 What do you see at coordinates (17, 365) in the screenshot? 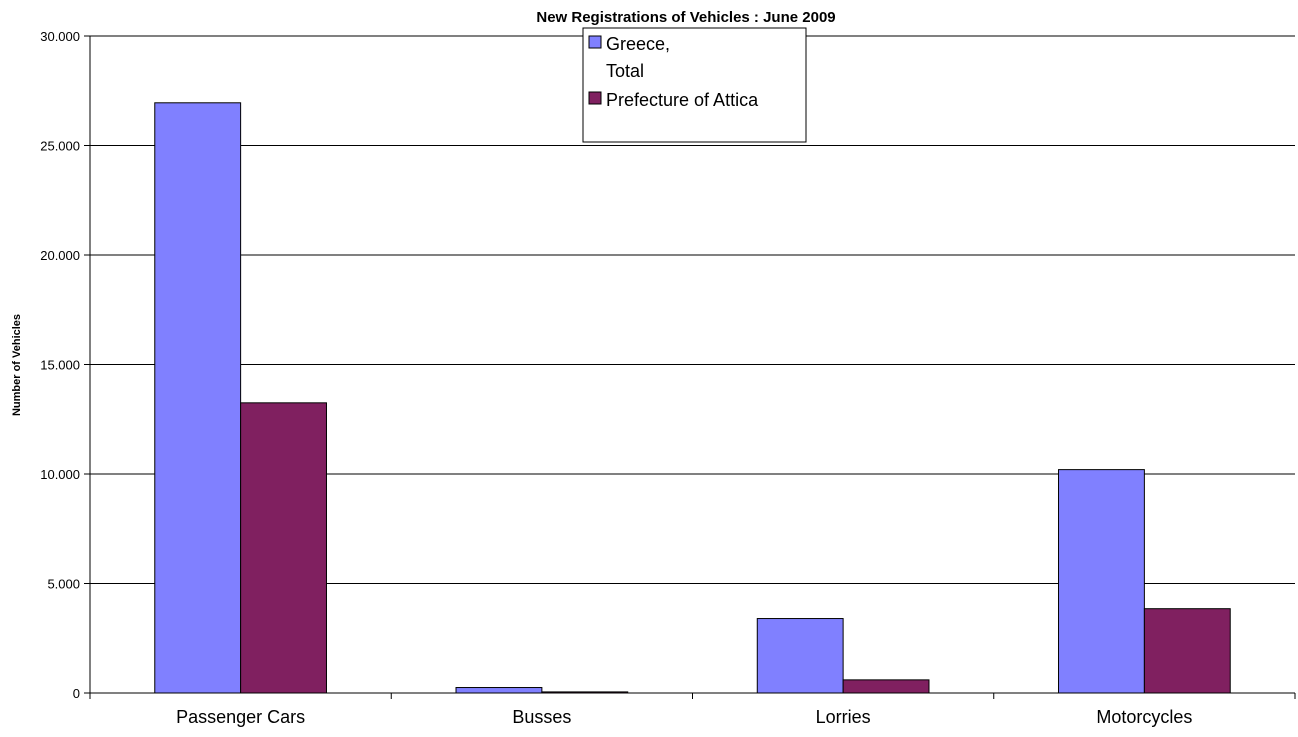
I see `y-axis-label: Number of Vehicles` at bounding box center [17, 365].